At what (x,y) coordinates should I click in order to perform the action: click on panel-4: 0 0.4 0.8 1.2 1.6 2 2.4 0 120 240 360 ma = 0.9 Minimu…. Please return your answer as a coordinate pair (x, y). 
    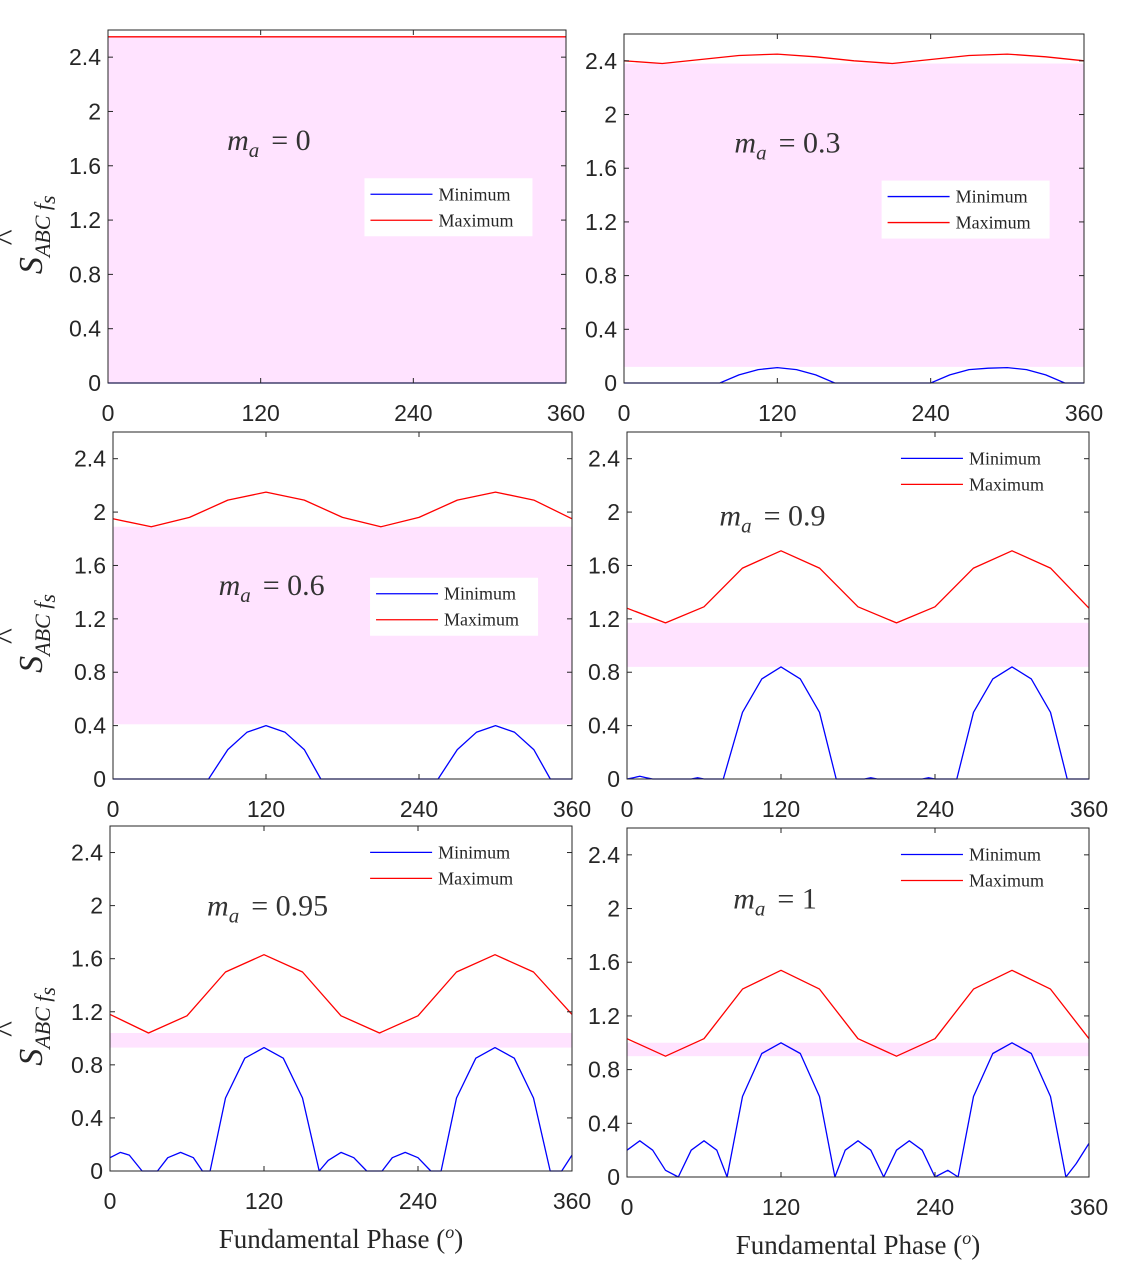
    Looking at the image, I should click on (848, 626).